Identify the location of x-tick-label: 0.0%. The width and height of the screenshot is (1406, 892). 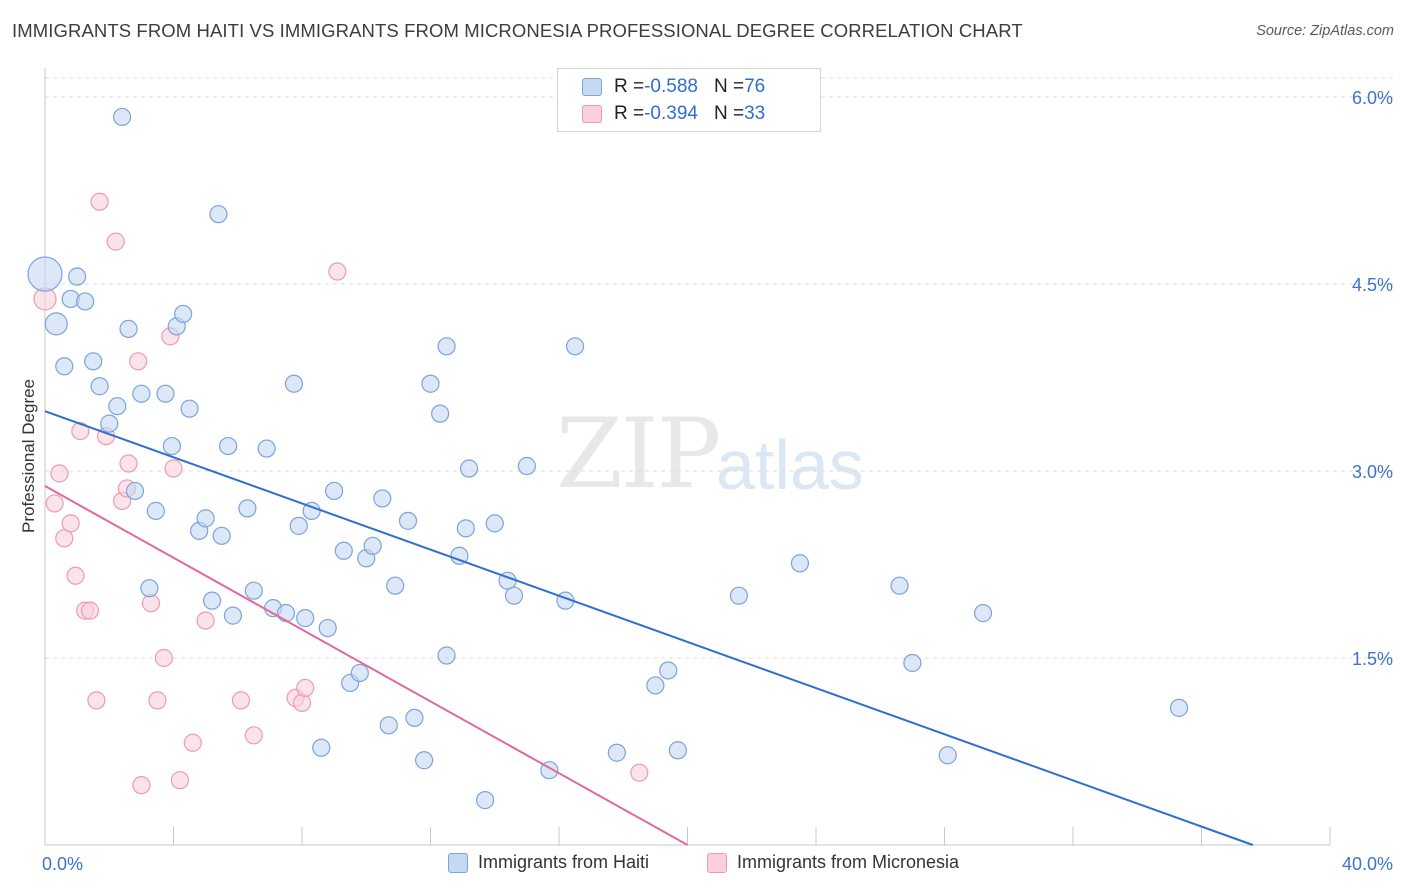
(62, 864).